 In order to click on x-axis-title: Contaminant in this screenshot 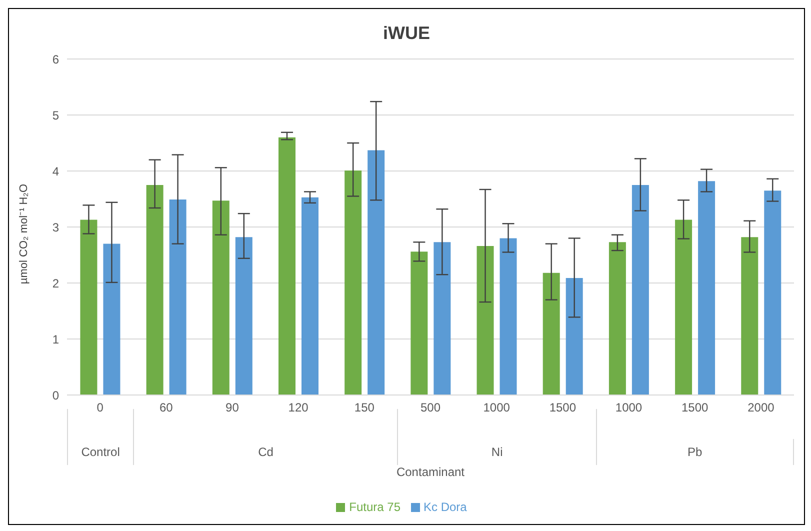, I will do `click(430, 472)`.